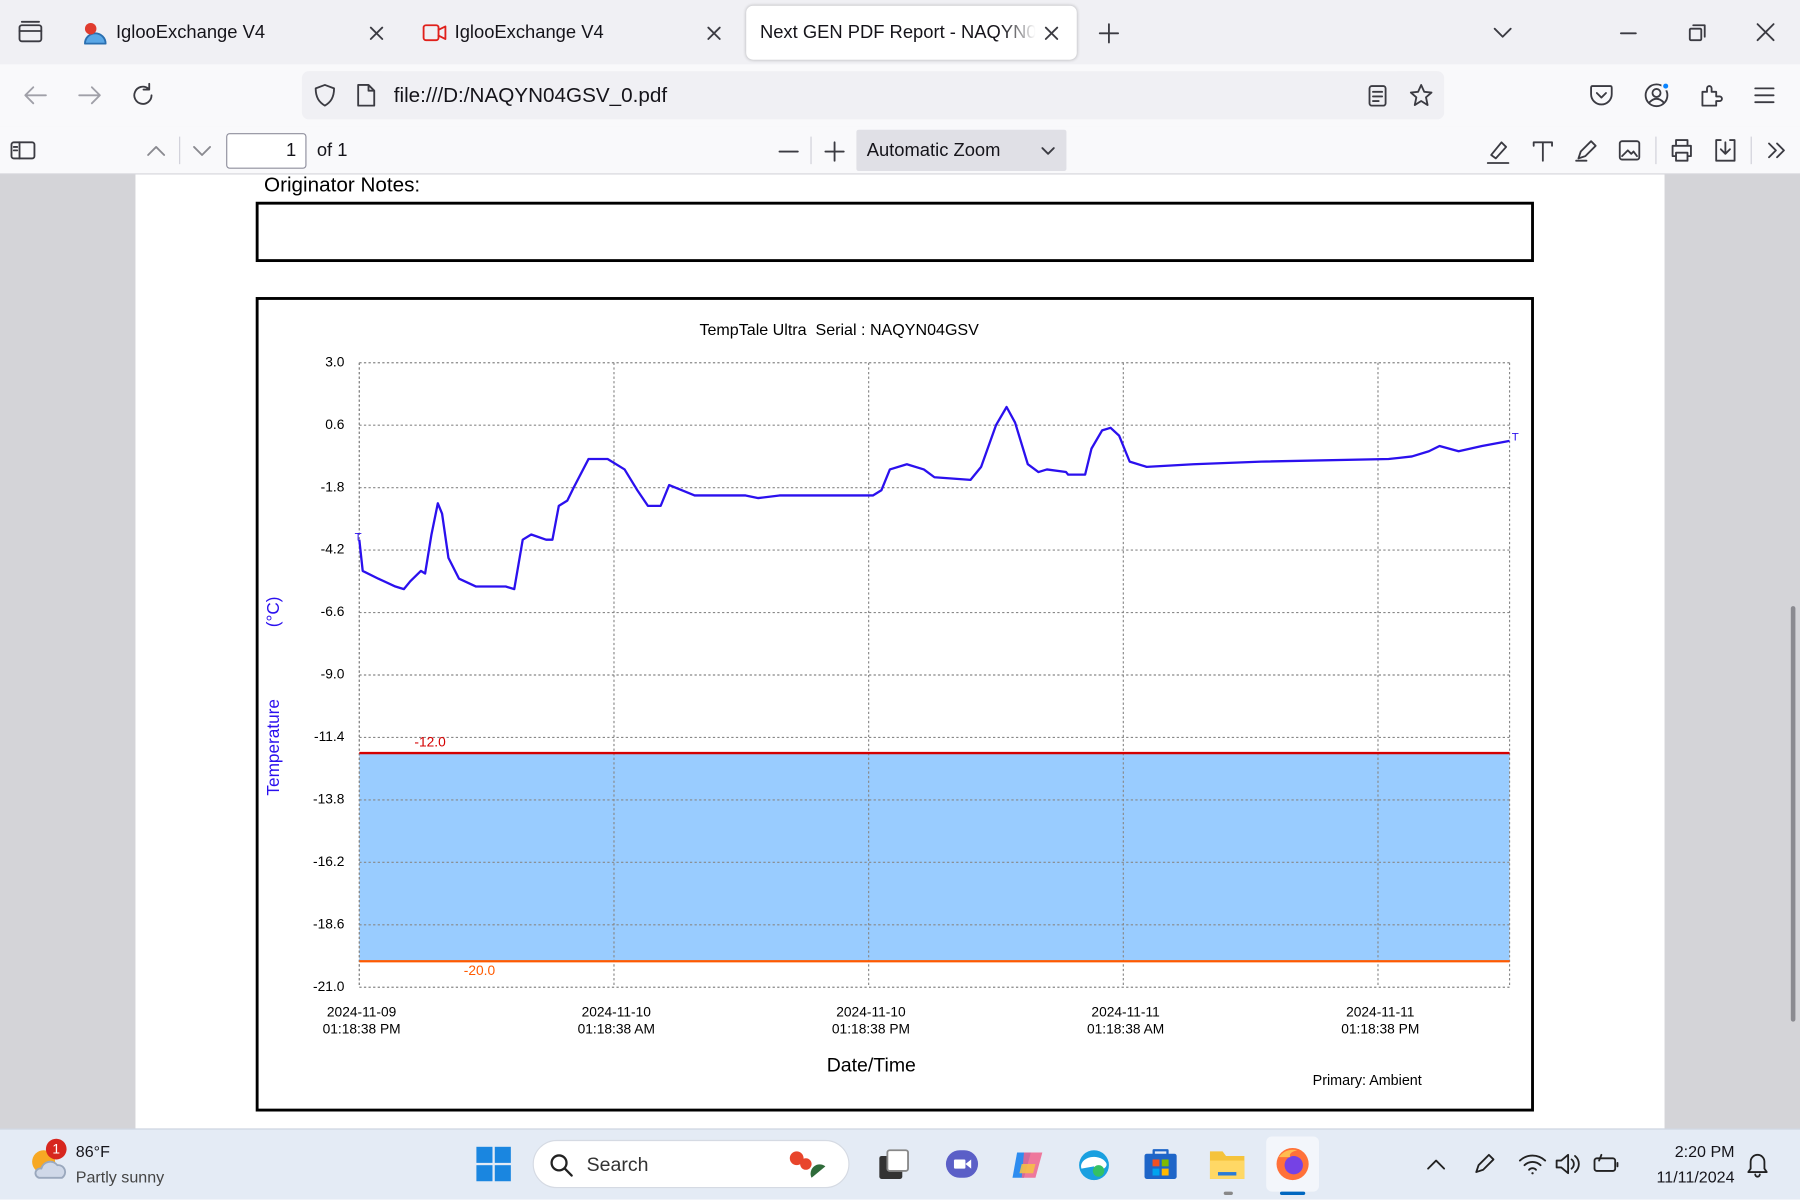  I want to click on store-icon, so click(1160, 1164).